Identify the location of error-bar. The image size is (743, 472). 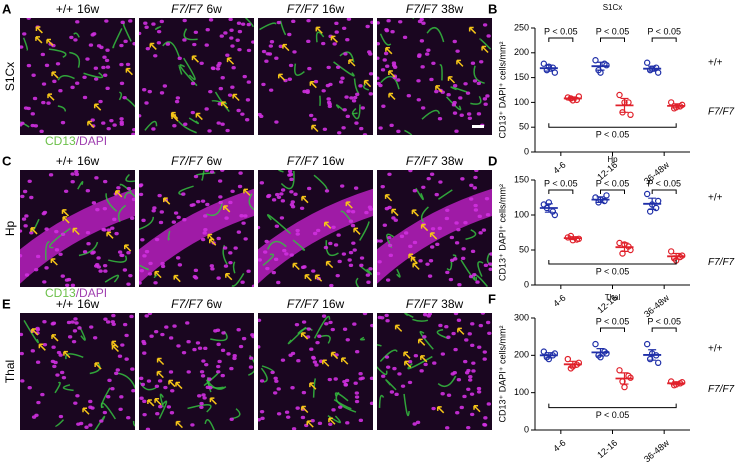
(548, 208).